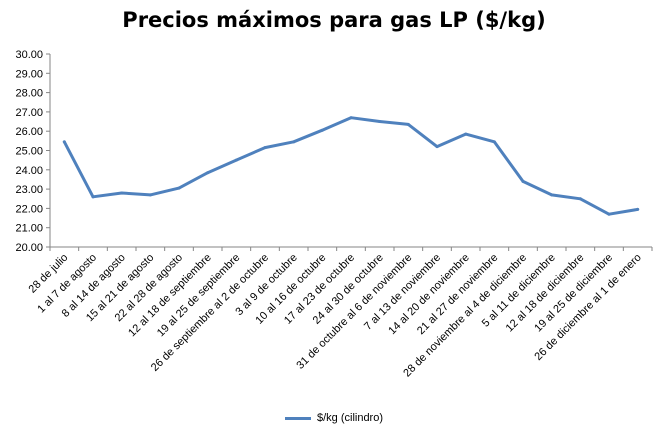 This screenshot has height=441, width=668. What do you see at coordinates (29, 229) in the screenshot?
I see `y-tick-label: 21.00` at bounding box center [29, 229].